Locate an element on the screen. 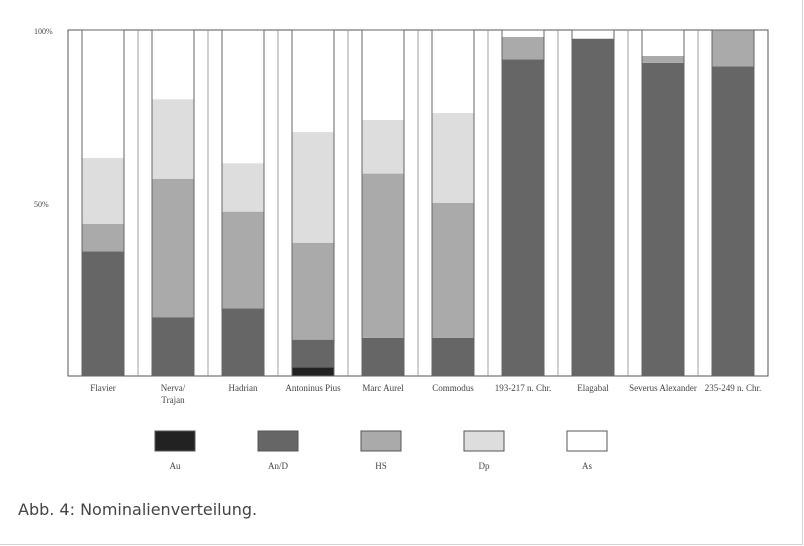  bar-segment-193-217-n-chr-as is located at coordinates (523, 33).